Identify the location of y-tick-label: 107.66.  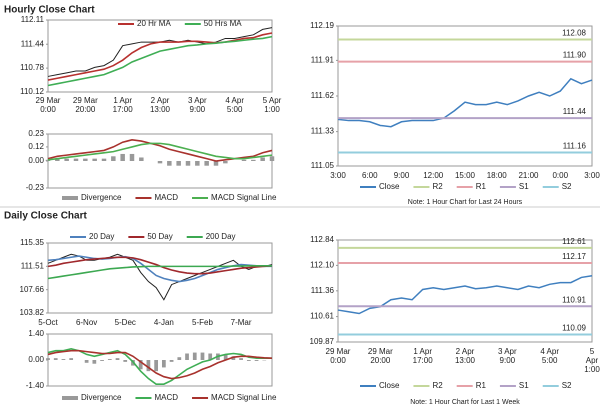
(32, 289).